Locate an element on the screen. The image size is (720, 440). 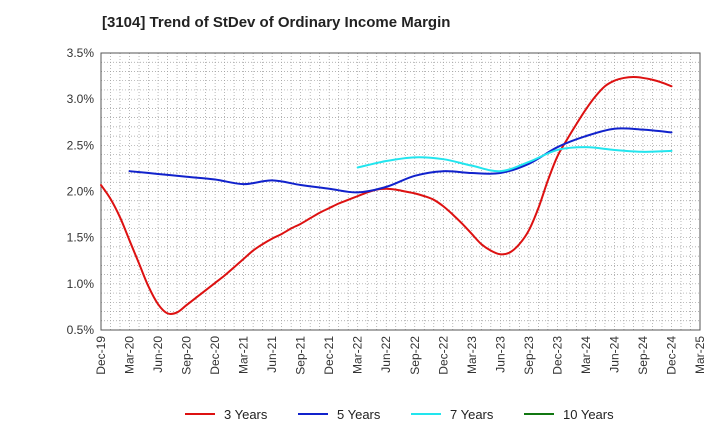
y-tick-label: 1.5% is located at coordinates (81, 238).